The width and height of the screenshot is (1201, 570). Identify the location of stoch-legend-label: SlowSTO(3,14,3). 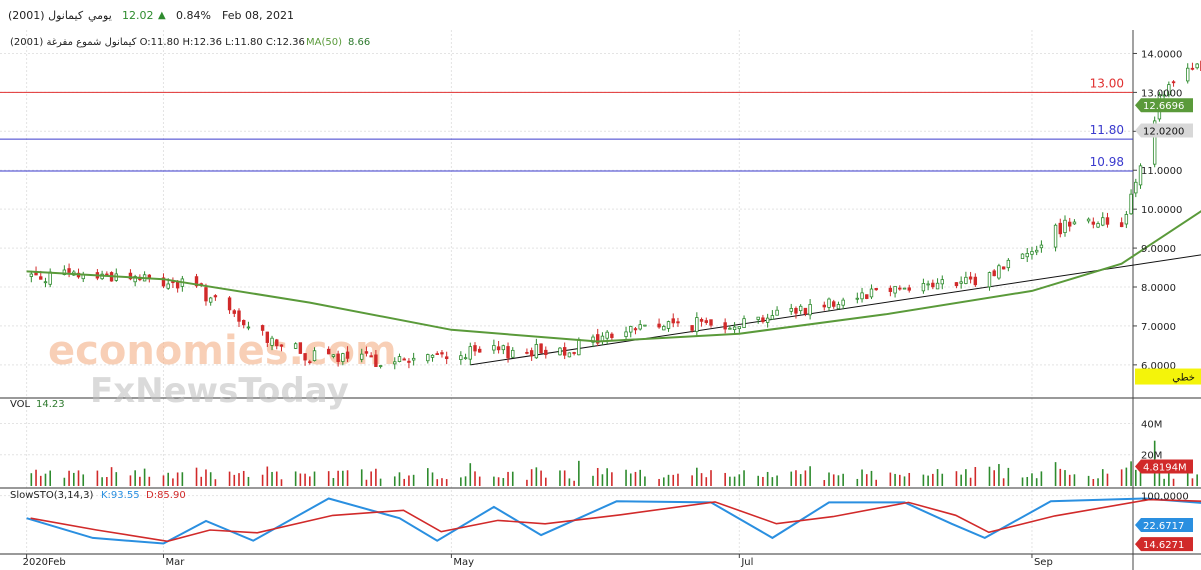
(51, 495).